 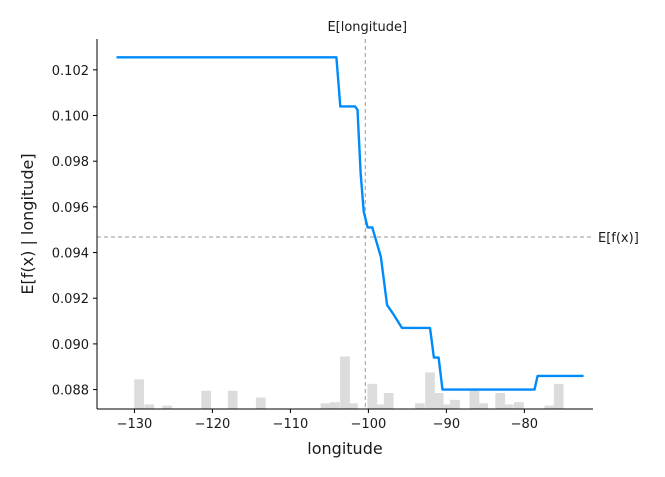 What do you see at coordinates (524, 424) in the screenshot?
I see `x-tick-label: −80` at bounding box center [524, 424].